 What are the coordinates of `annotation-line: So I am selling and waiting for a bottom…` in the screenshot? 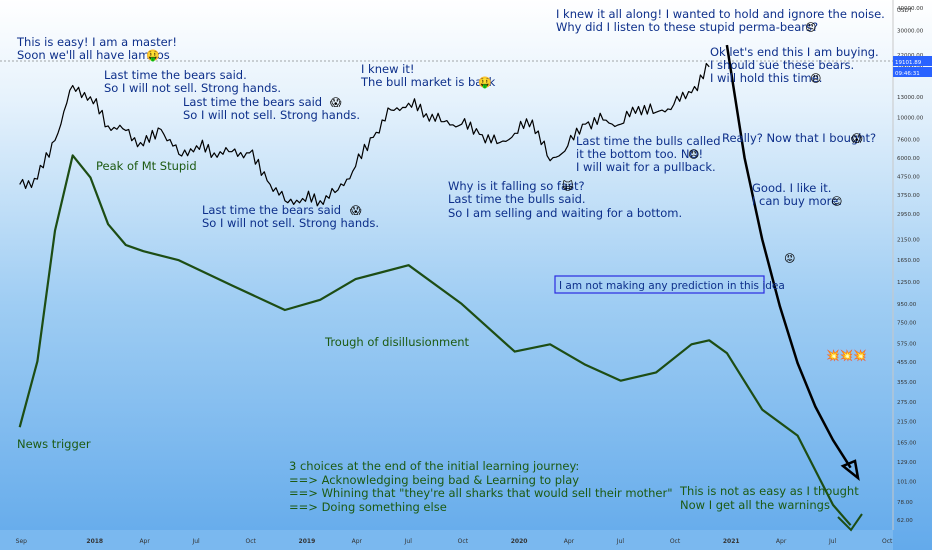 It's located at (565, 213).